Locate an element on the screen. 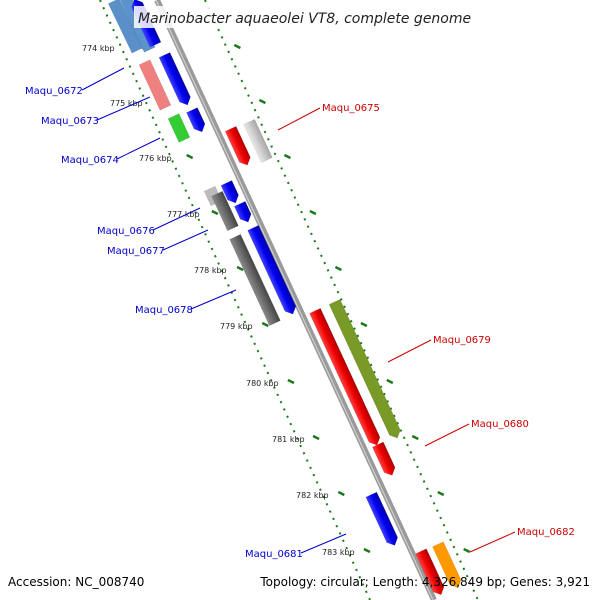 The image size is (600, 600). gene-label-maqu-0681: Maqu_0681 is located at coordinates (274, 554).